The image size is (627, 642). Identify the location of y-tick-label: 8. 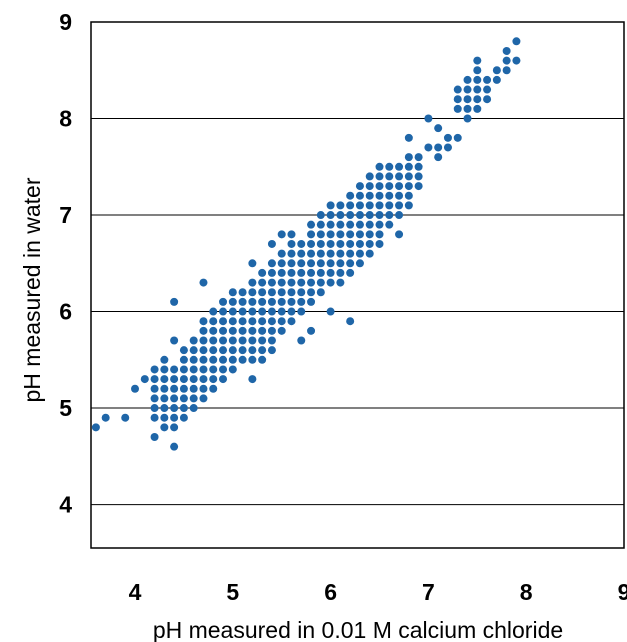
(65, 119).